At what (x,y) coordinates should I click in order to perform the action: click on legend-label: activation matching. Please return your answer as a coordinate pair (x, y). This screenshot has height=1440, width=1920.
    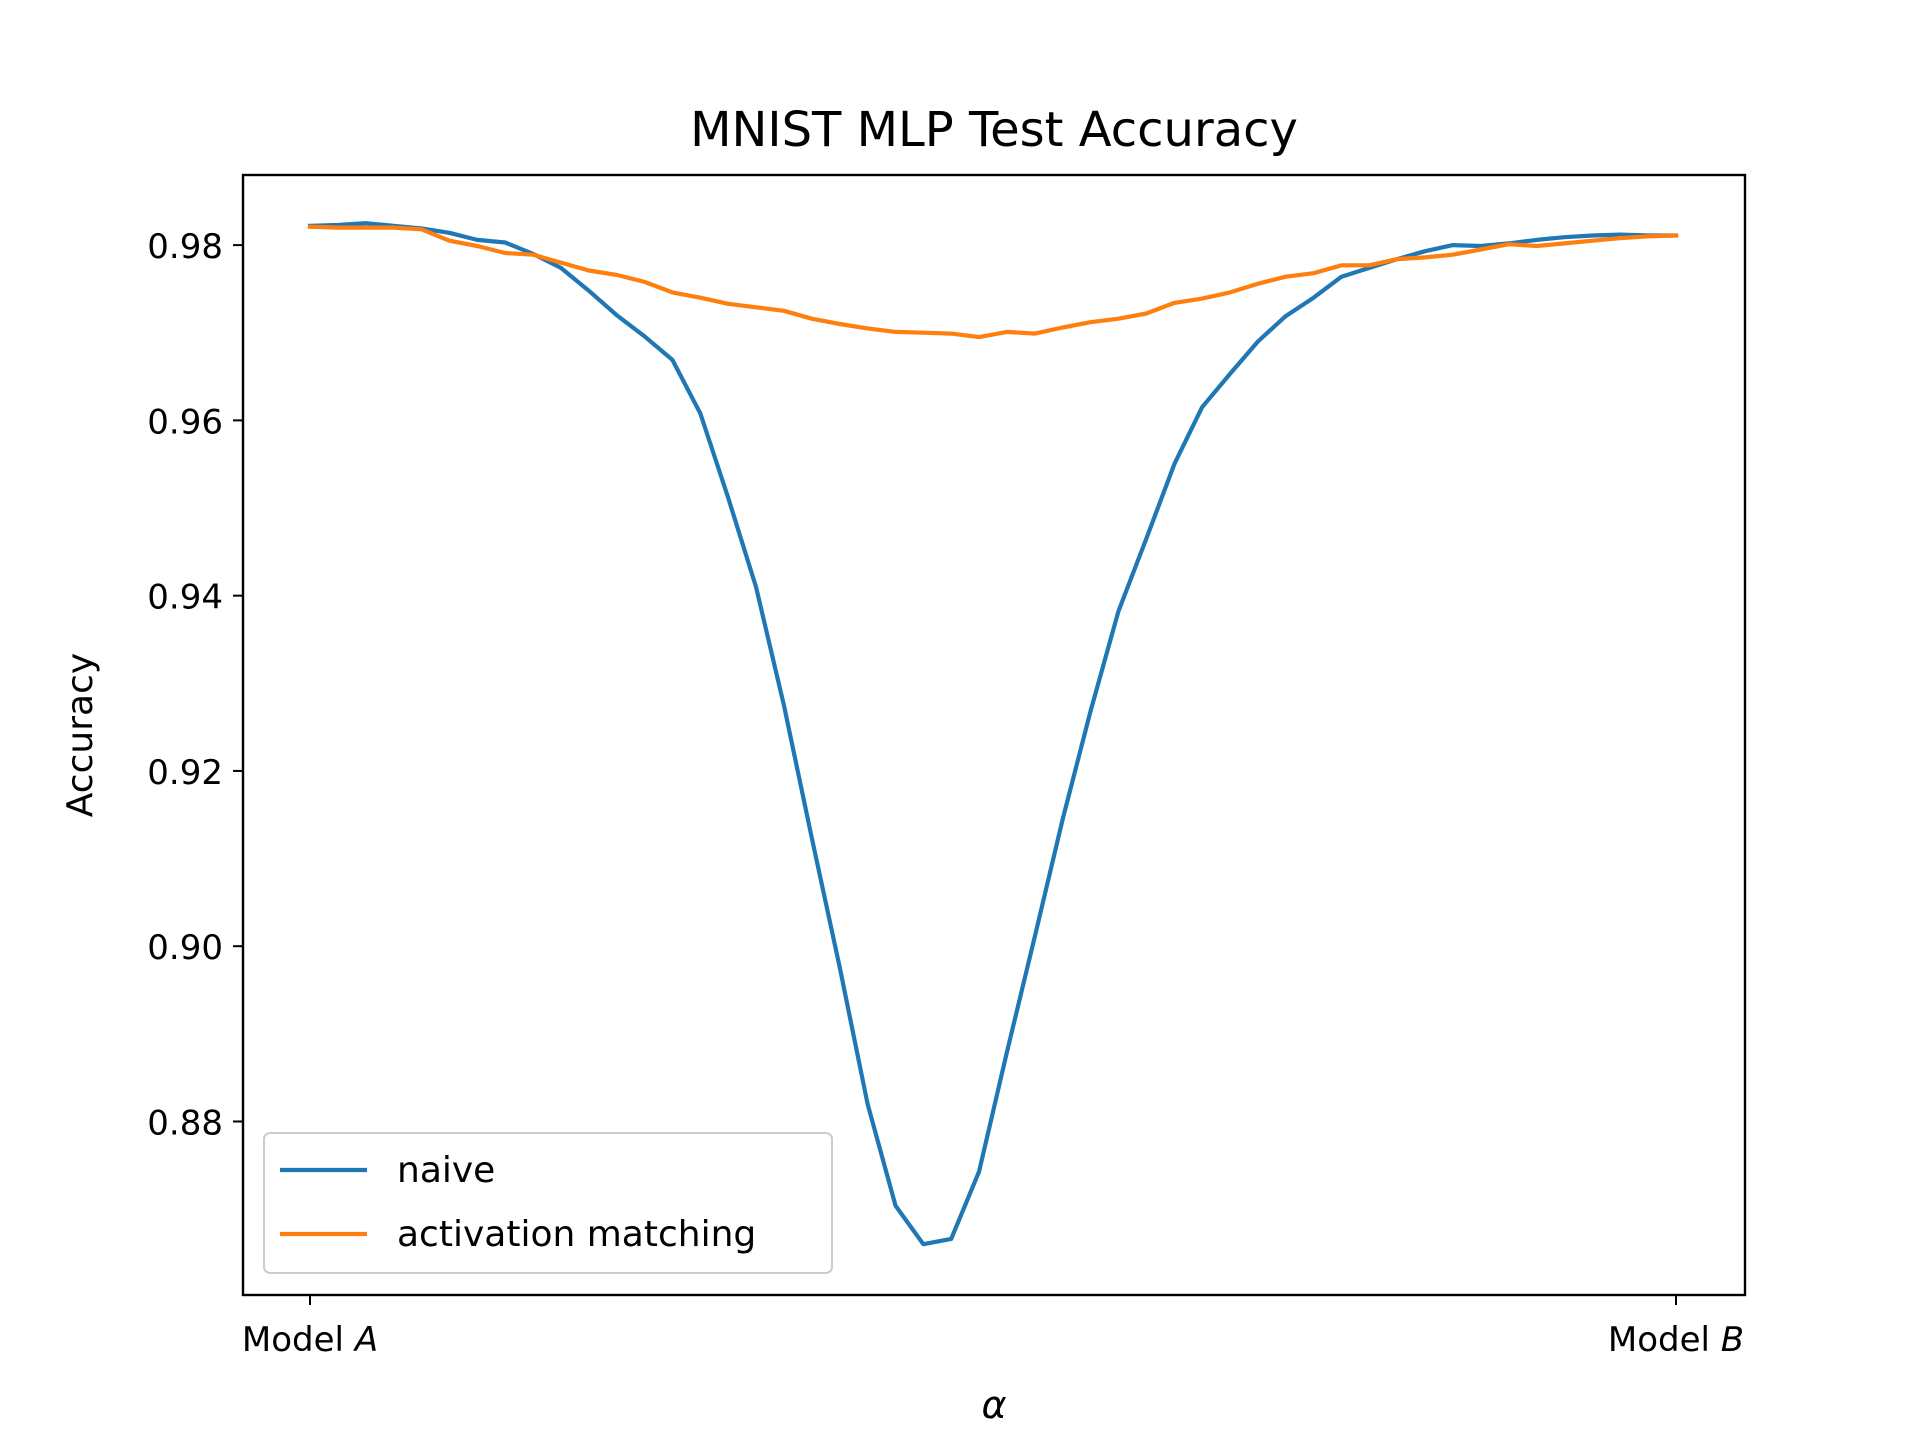
    Looking at the image, I should click on (576, 1234).